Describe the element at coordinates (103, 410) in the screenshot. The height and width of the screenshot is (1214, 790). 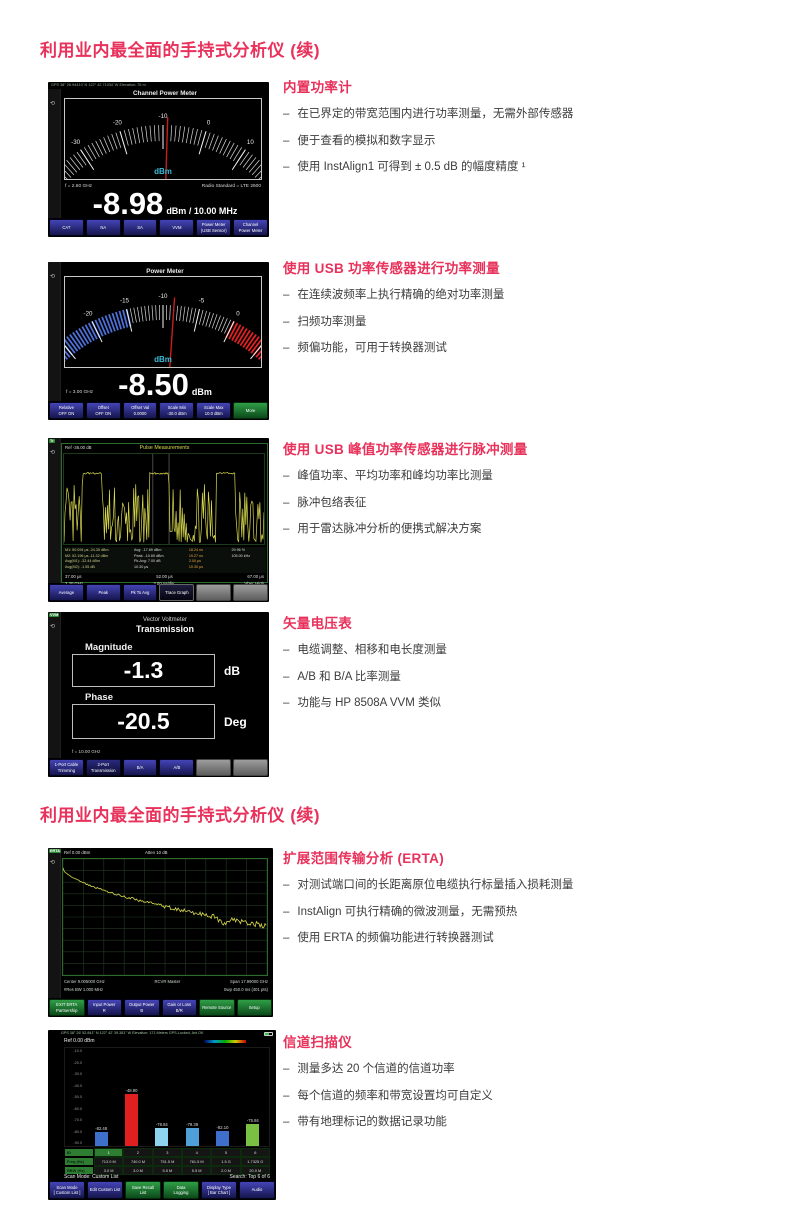
I see `softkey-offset: Offset OFF ON` at that location.